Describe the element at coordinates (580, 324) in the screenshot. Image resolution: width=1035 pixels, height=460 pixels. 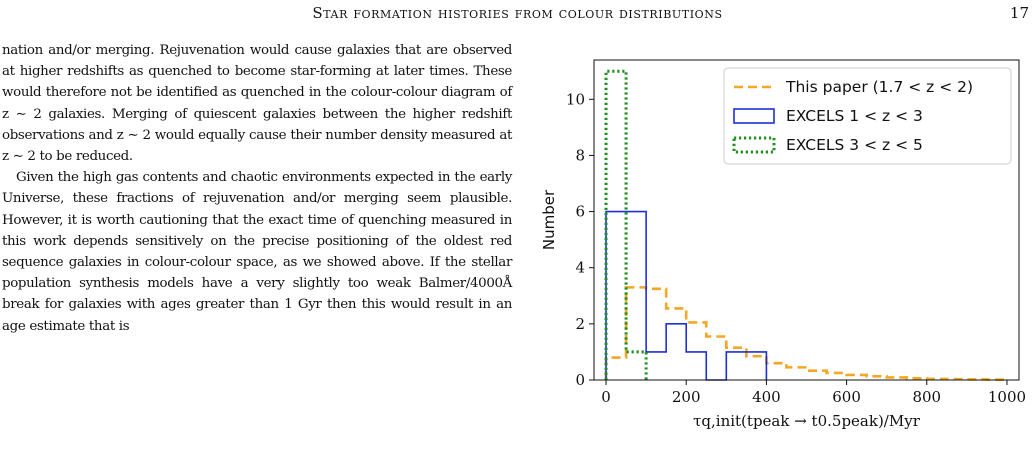
I see `y-tick-label: 2` at that location.